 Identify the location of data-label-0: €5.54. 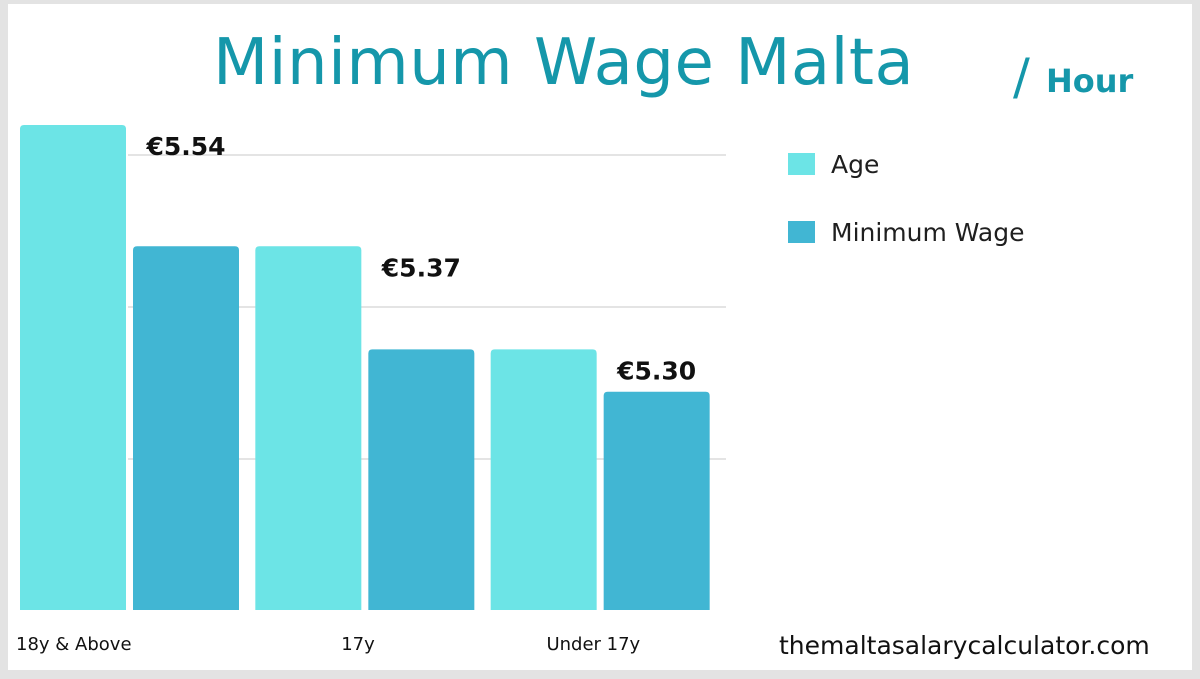
(185, 146).